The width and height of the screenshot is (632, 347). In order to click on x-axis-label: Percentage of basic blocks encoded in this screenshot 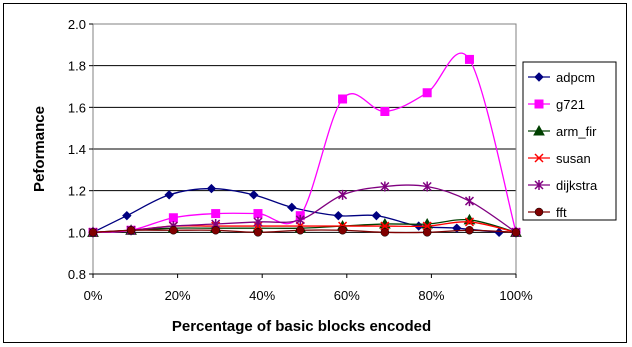, I will do `click(301, 326)`.